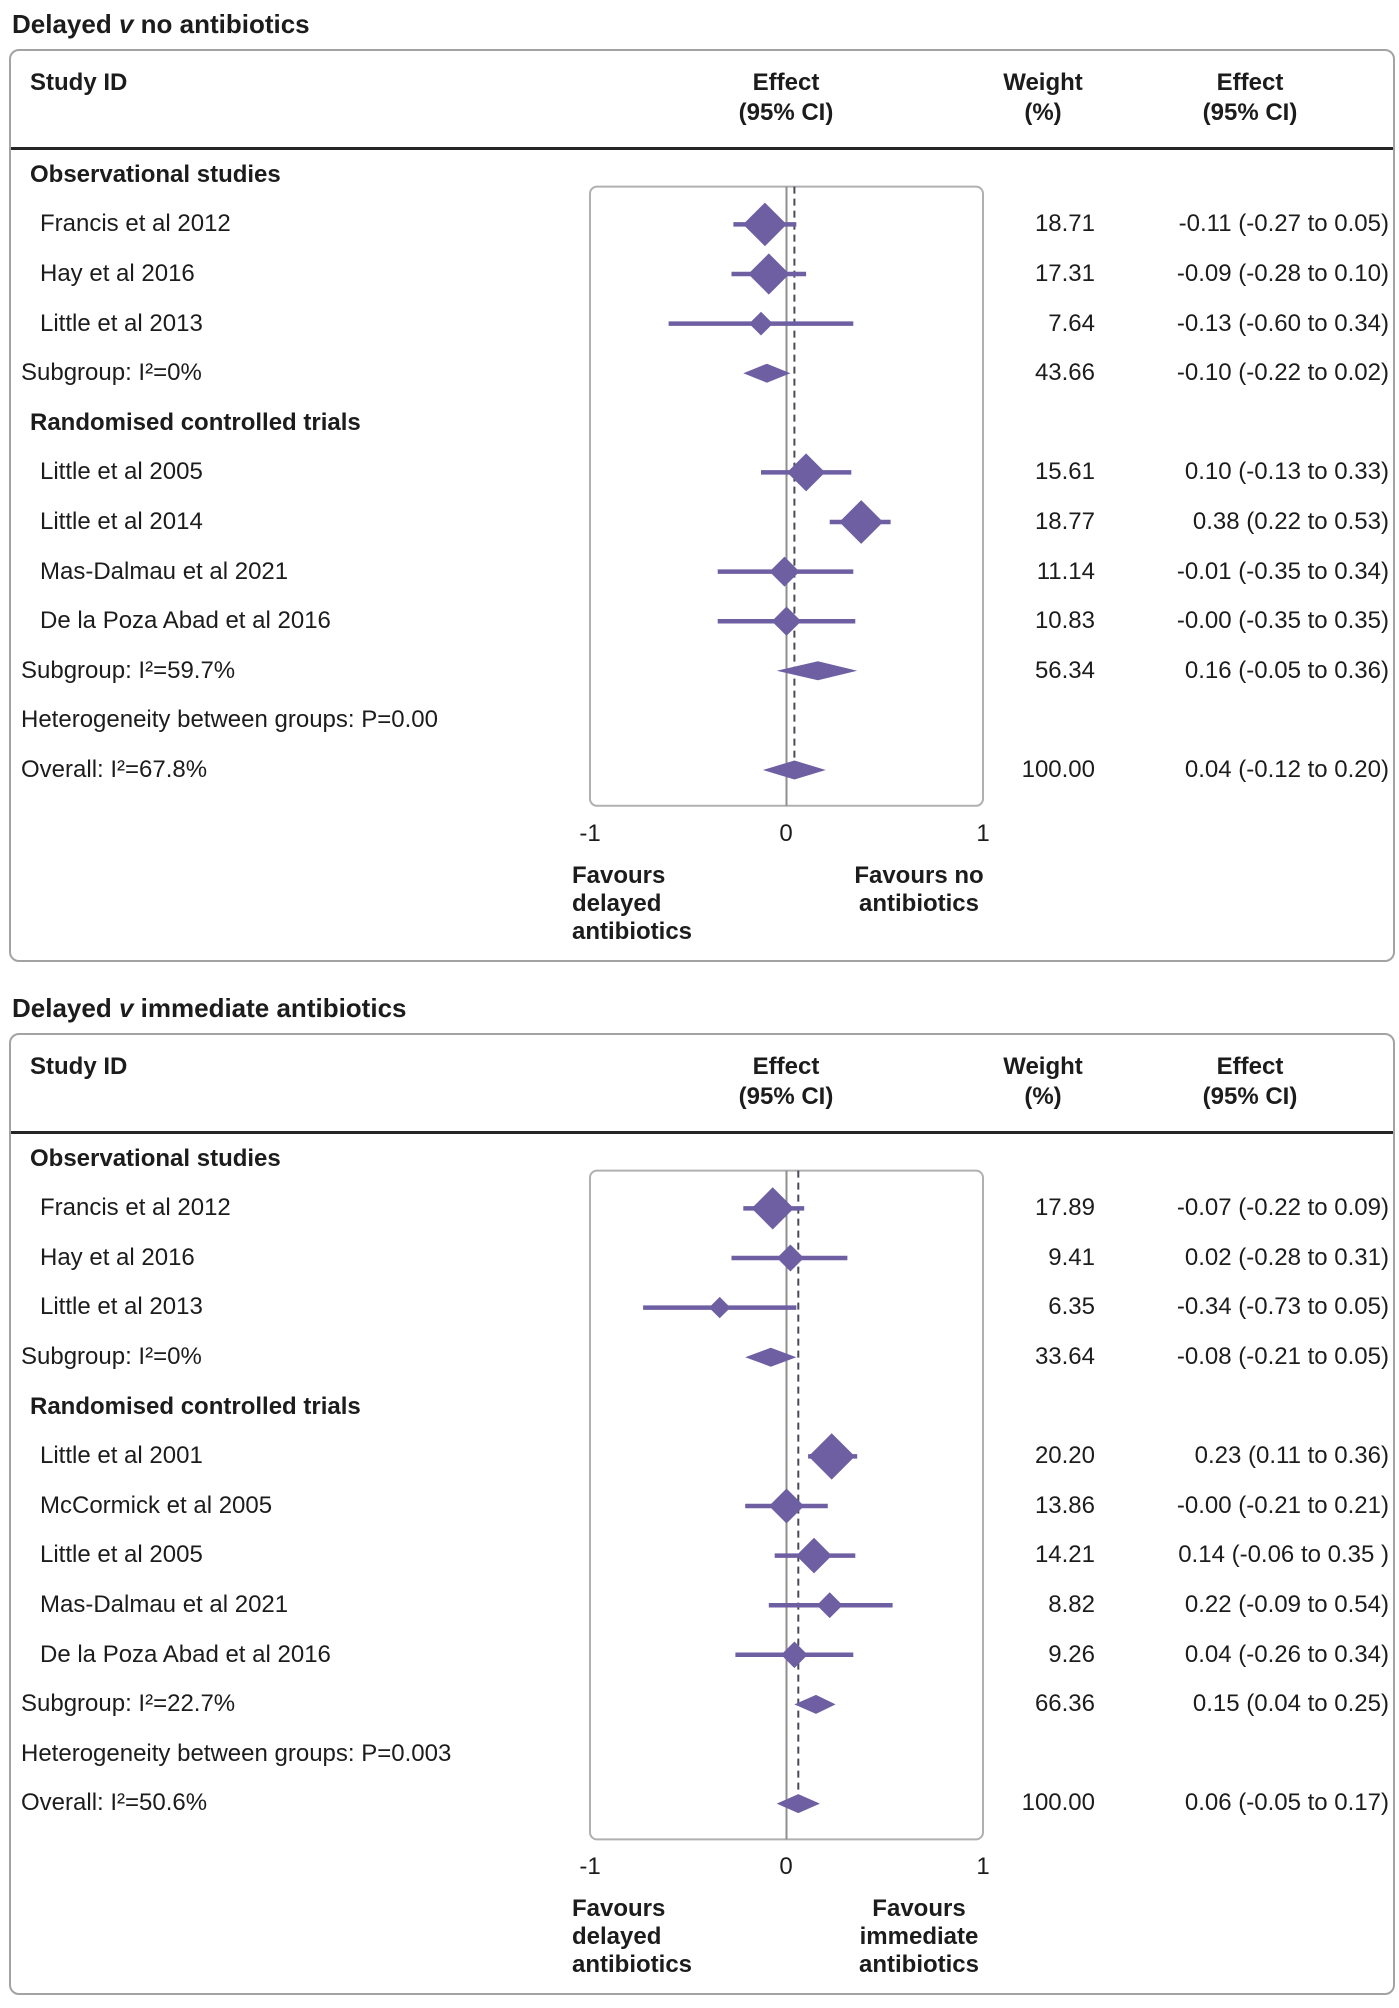 The width and height of the screenshot is (1399, 2008). I want to click on row-label: Hay et al 2016, so click(117, 273).